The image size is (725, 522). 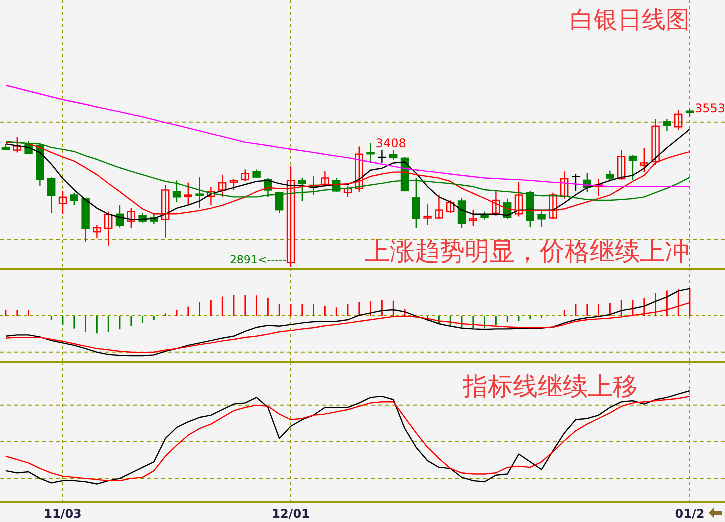 What do you see at coordinates (550, 386) in the screenshot?
I see `annotation: 指标线继续上移` at bounding box center [550, 386].